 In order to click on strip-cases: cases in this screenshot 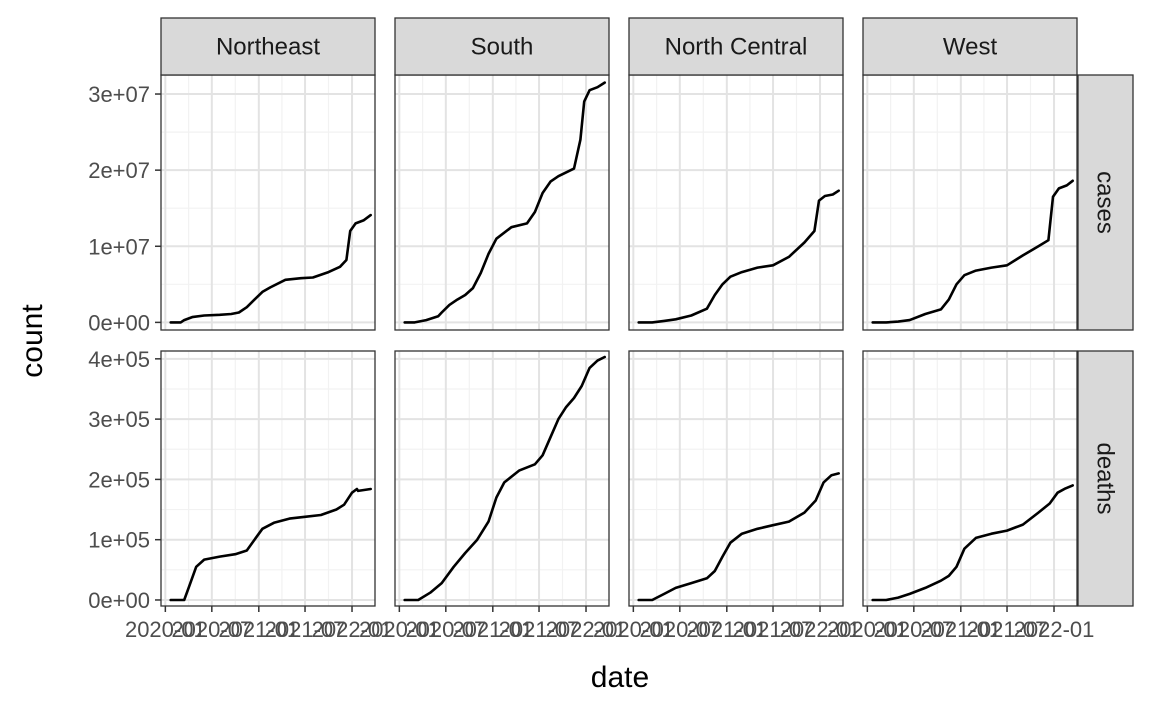, I will do `click(1105, 202)`.